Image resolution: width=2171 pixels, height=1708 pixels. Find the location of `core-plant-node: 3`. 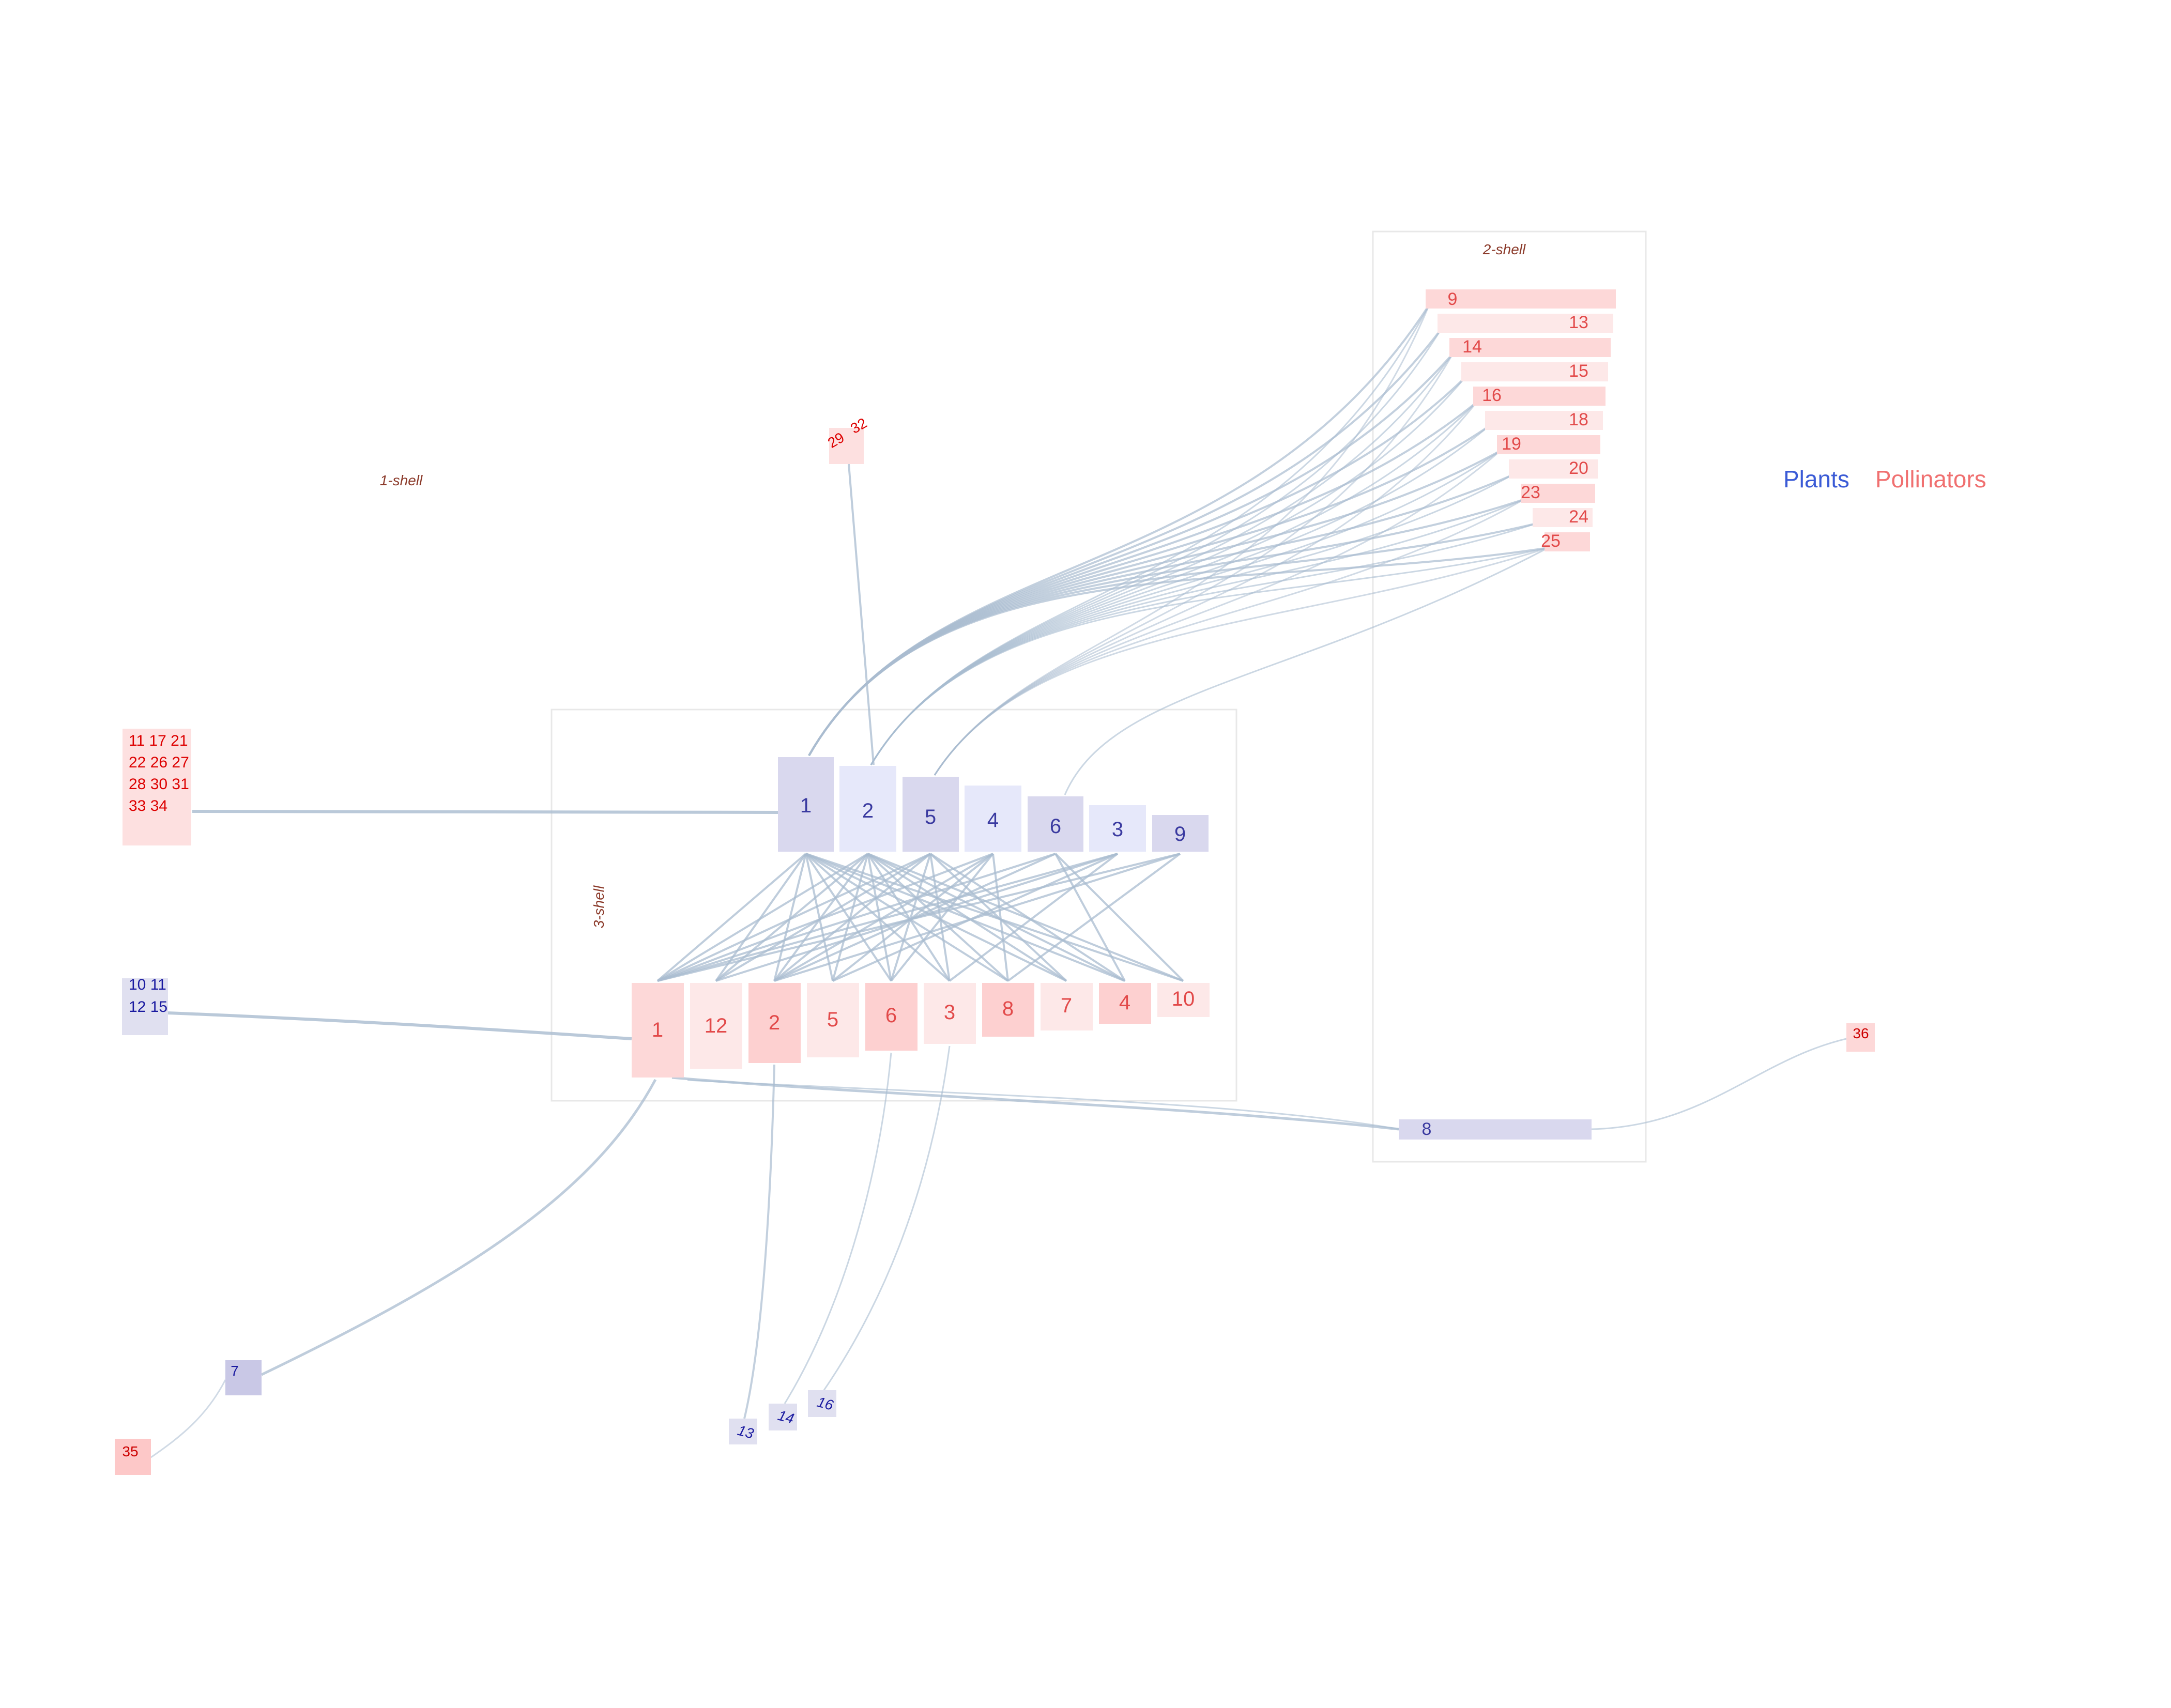

core-plant-node: 3 is located at coordinates (1117, 828).